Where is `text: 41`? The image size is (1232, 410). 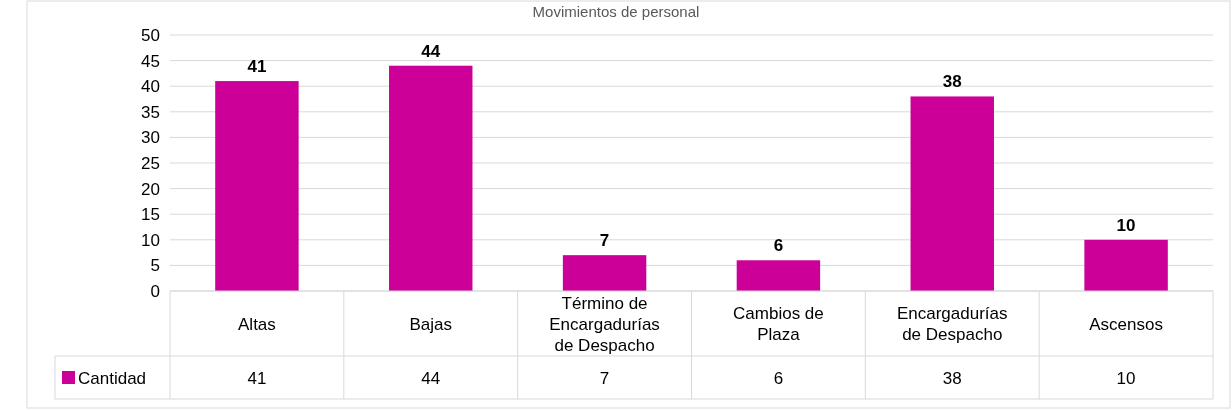
text: 41 is located at coordinates (257, 378).